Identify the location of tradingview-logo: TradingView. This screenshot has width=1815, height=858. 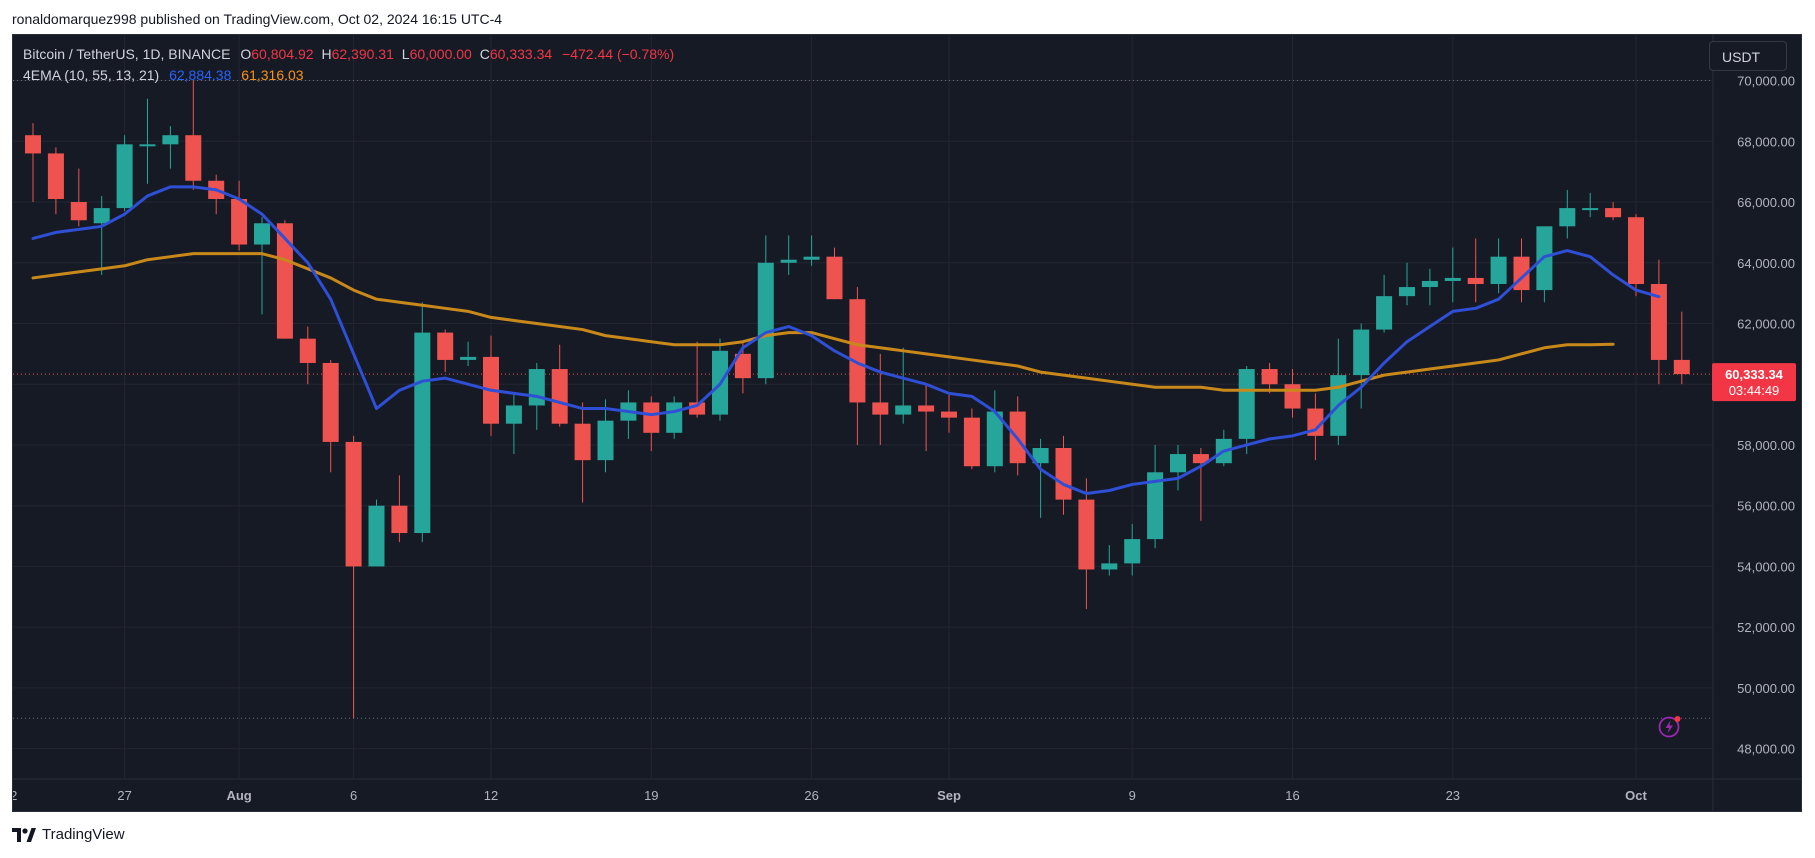
(68, 834).